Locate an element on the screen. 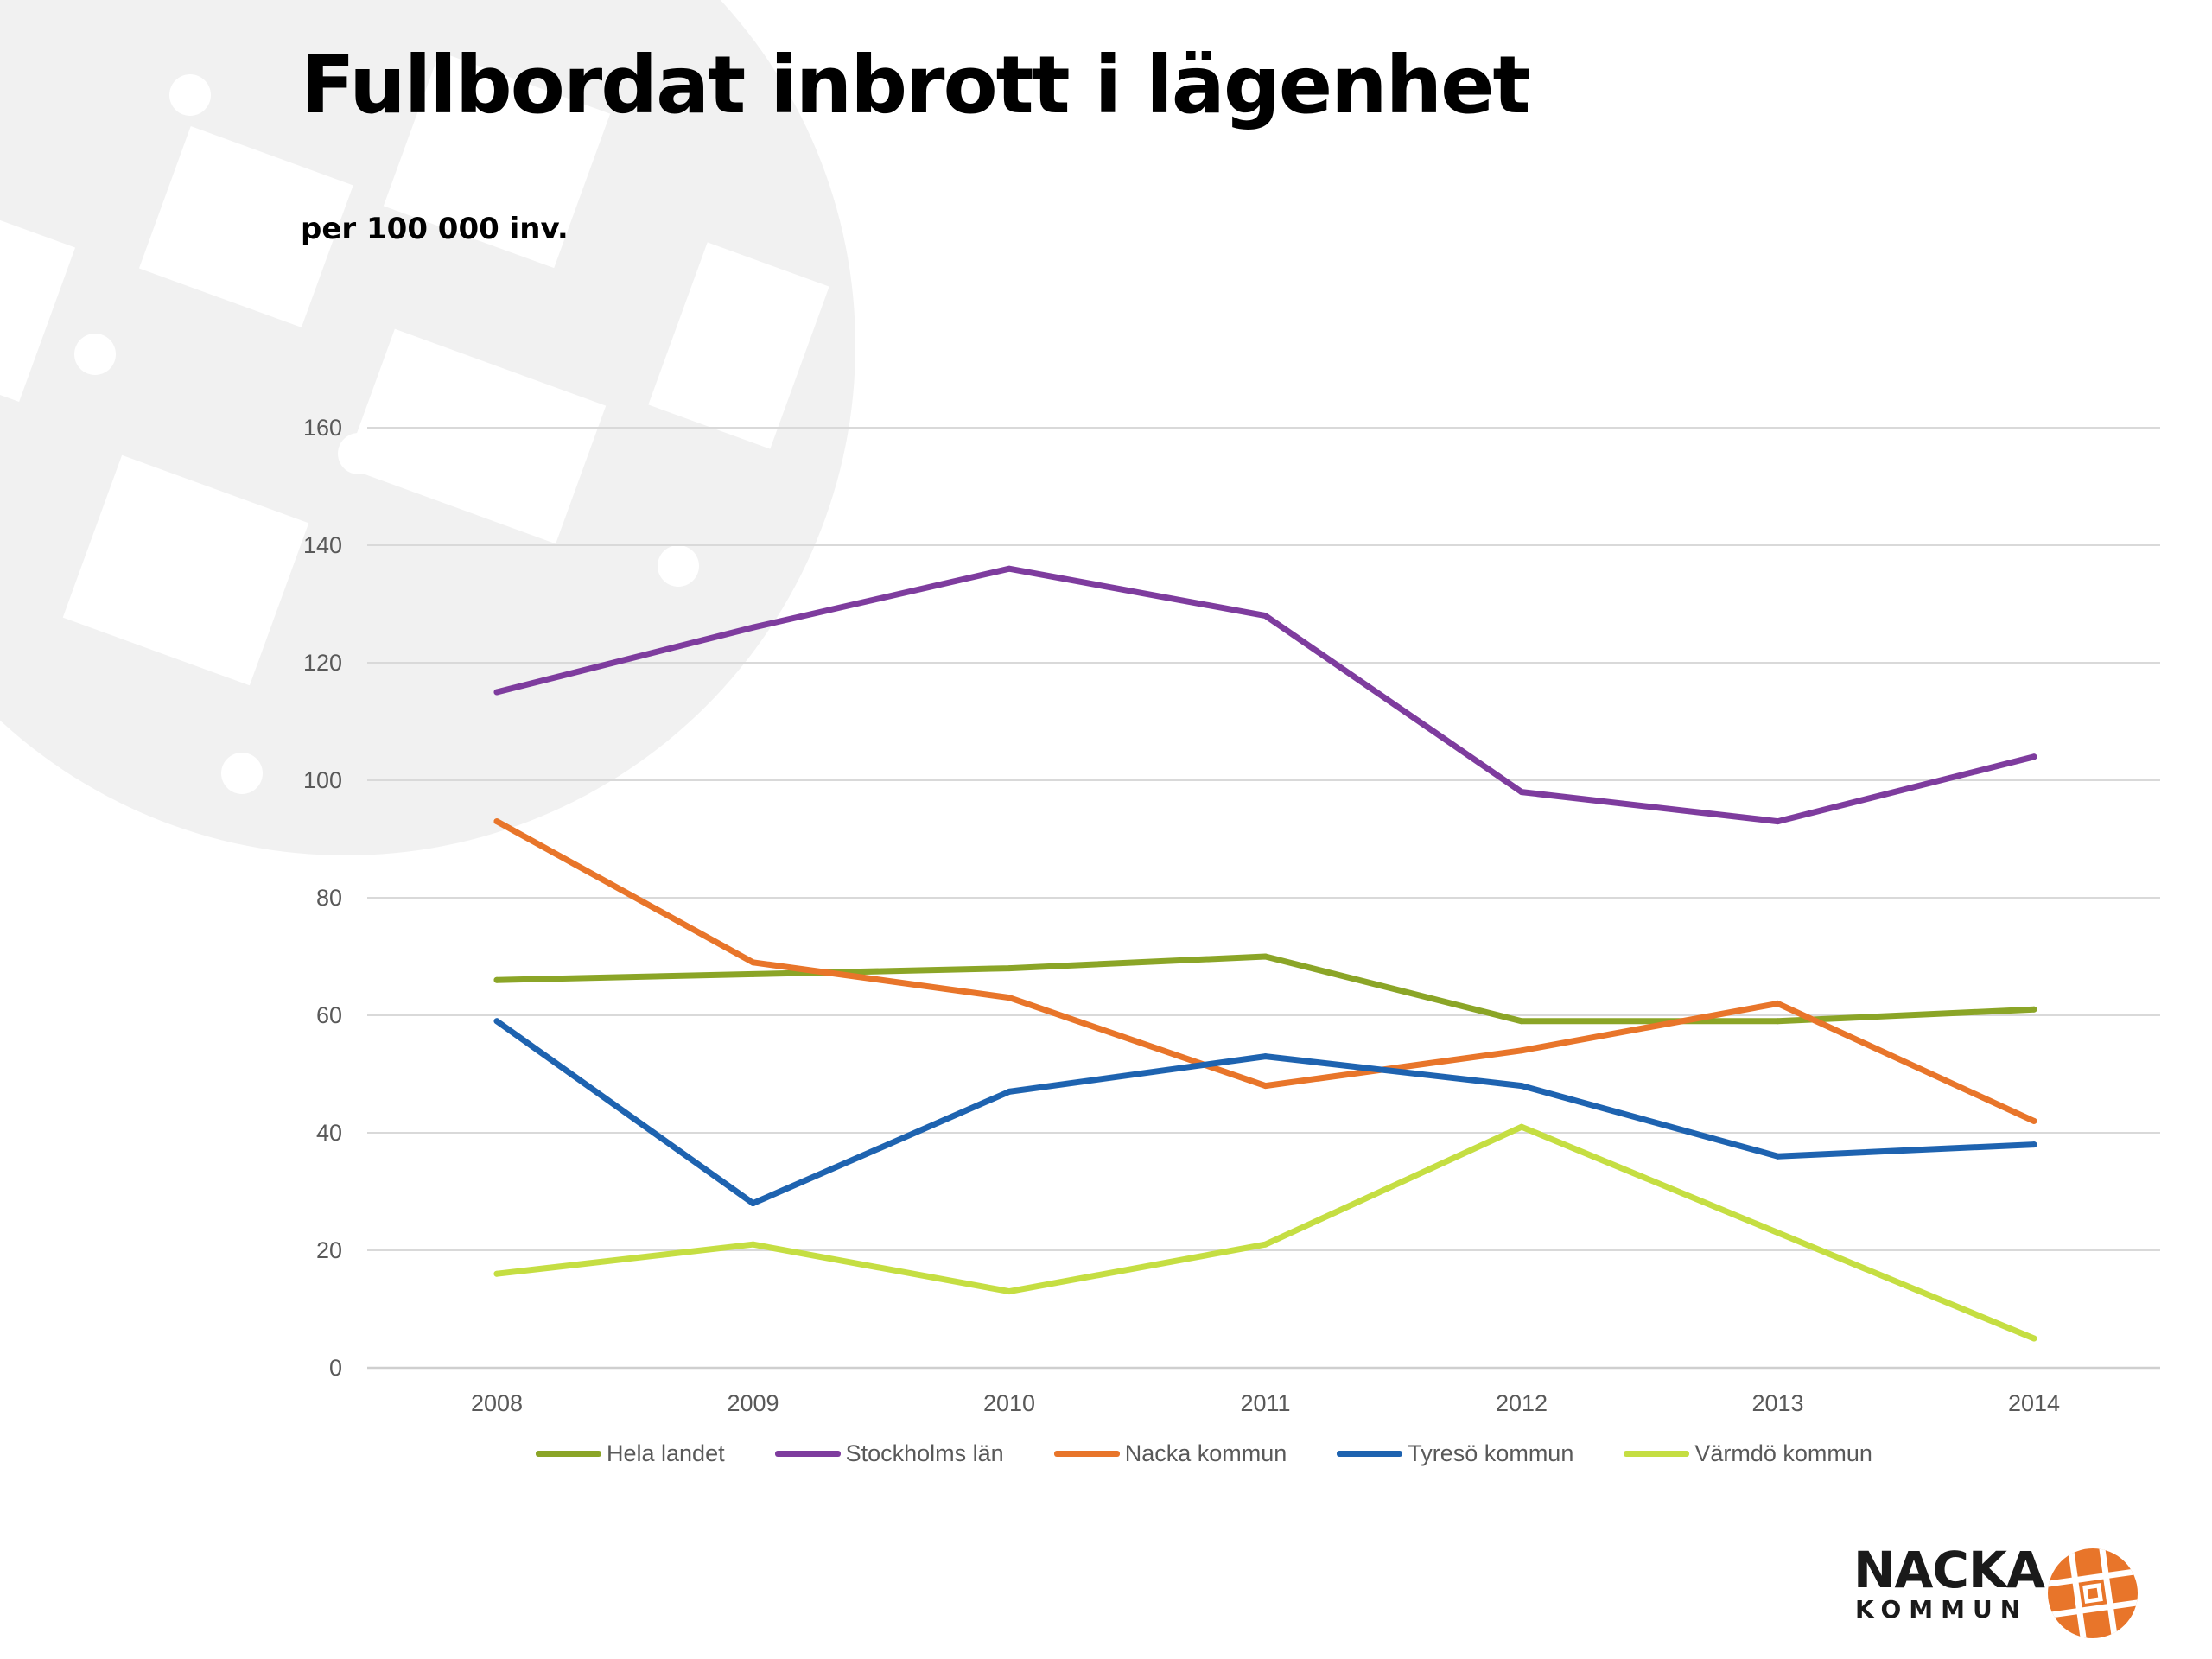 Image resolution: width=2212 pixels, height=1659 pixels. series-line-tyres-kommun is located at coordinates (1265, 1112).